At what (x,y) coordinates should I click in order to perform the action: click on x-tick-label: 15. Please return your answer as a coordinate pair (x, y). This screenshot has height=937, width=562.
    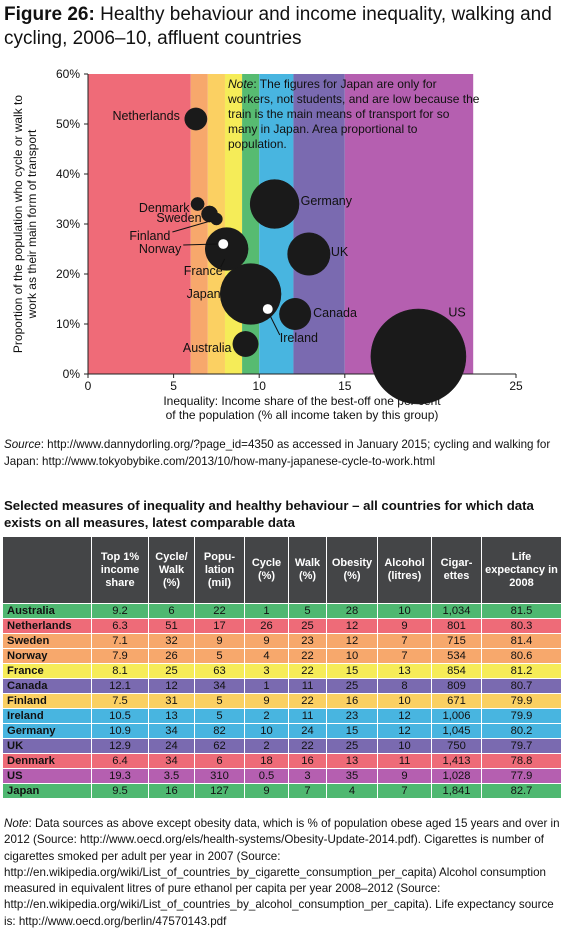
    Looking at the image, I should click on (345, 386).